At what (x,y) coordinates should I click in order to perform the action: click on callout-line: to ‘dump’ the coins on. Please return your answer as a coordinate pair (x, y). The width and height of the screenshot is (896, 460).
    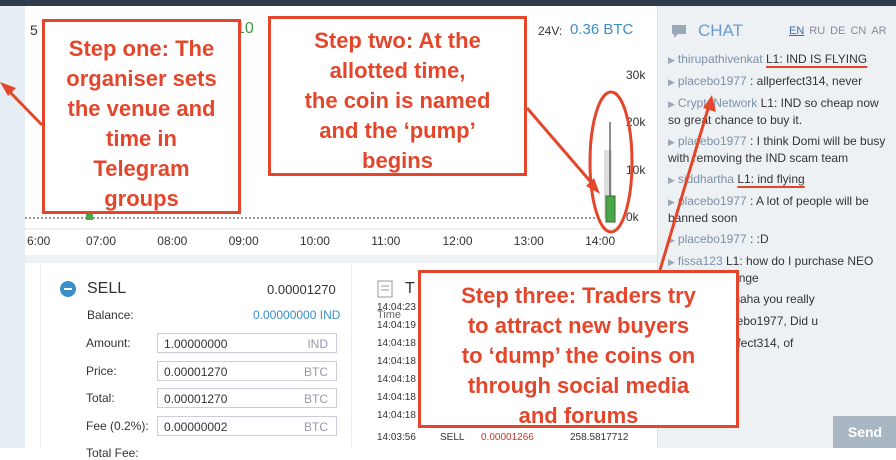
    Looking at the image, I should click on (578, 355).